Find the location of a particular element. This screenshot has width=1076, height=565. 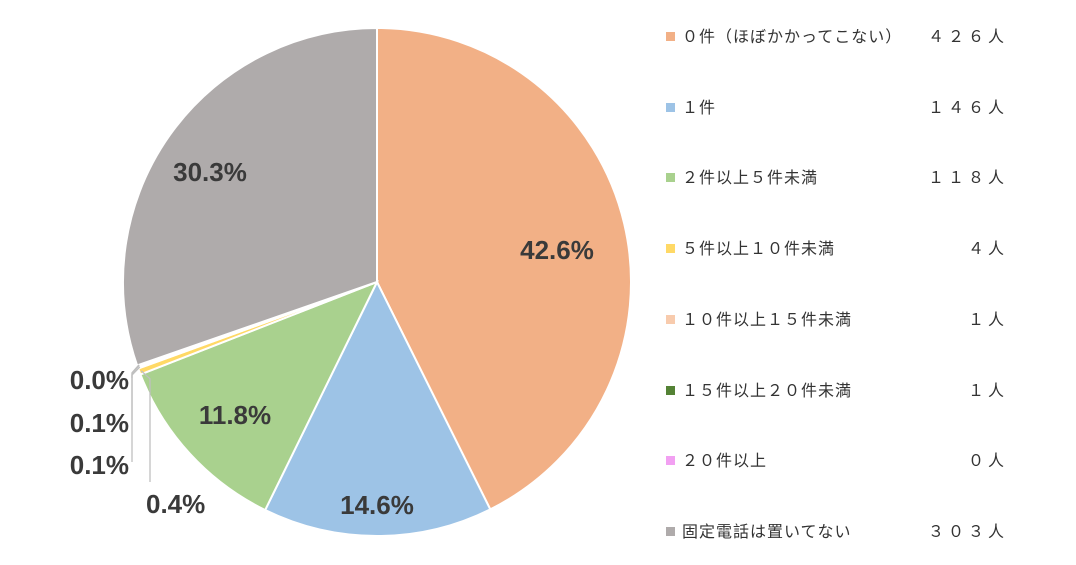

data-label: 0.4% is located at coordinates (175, 504).